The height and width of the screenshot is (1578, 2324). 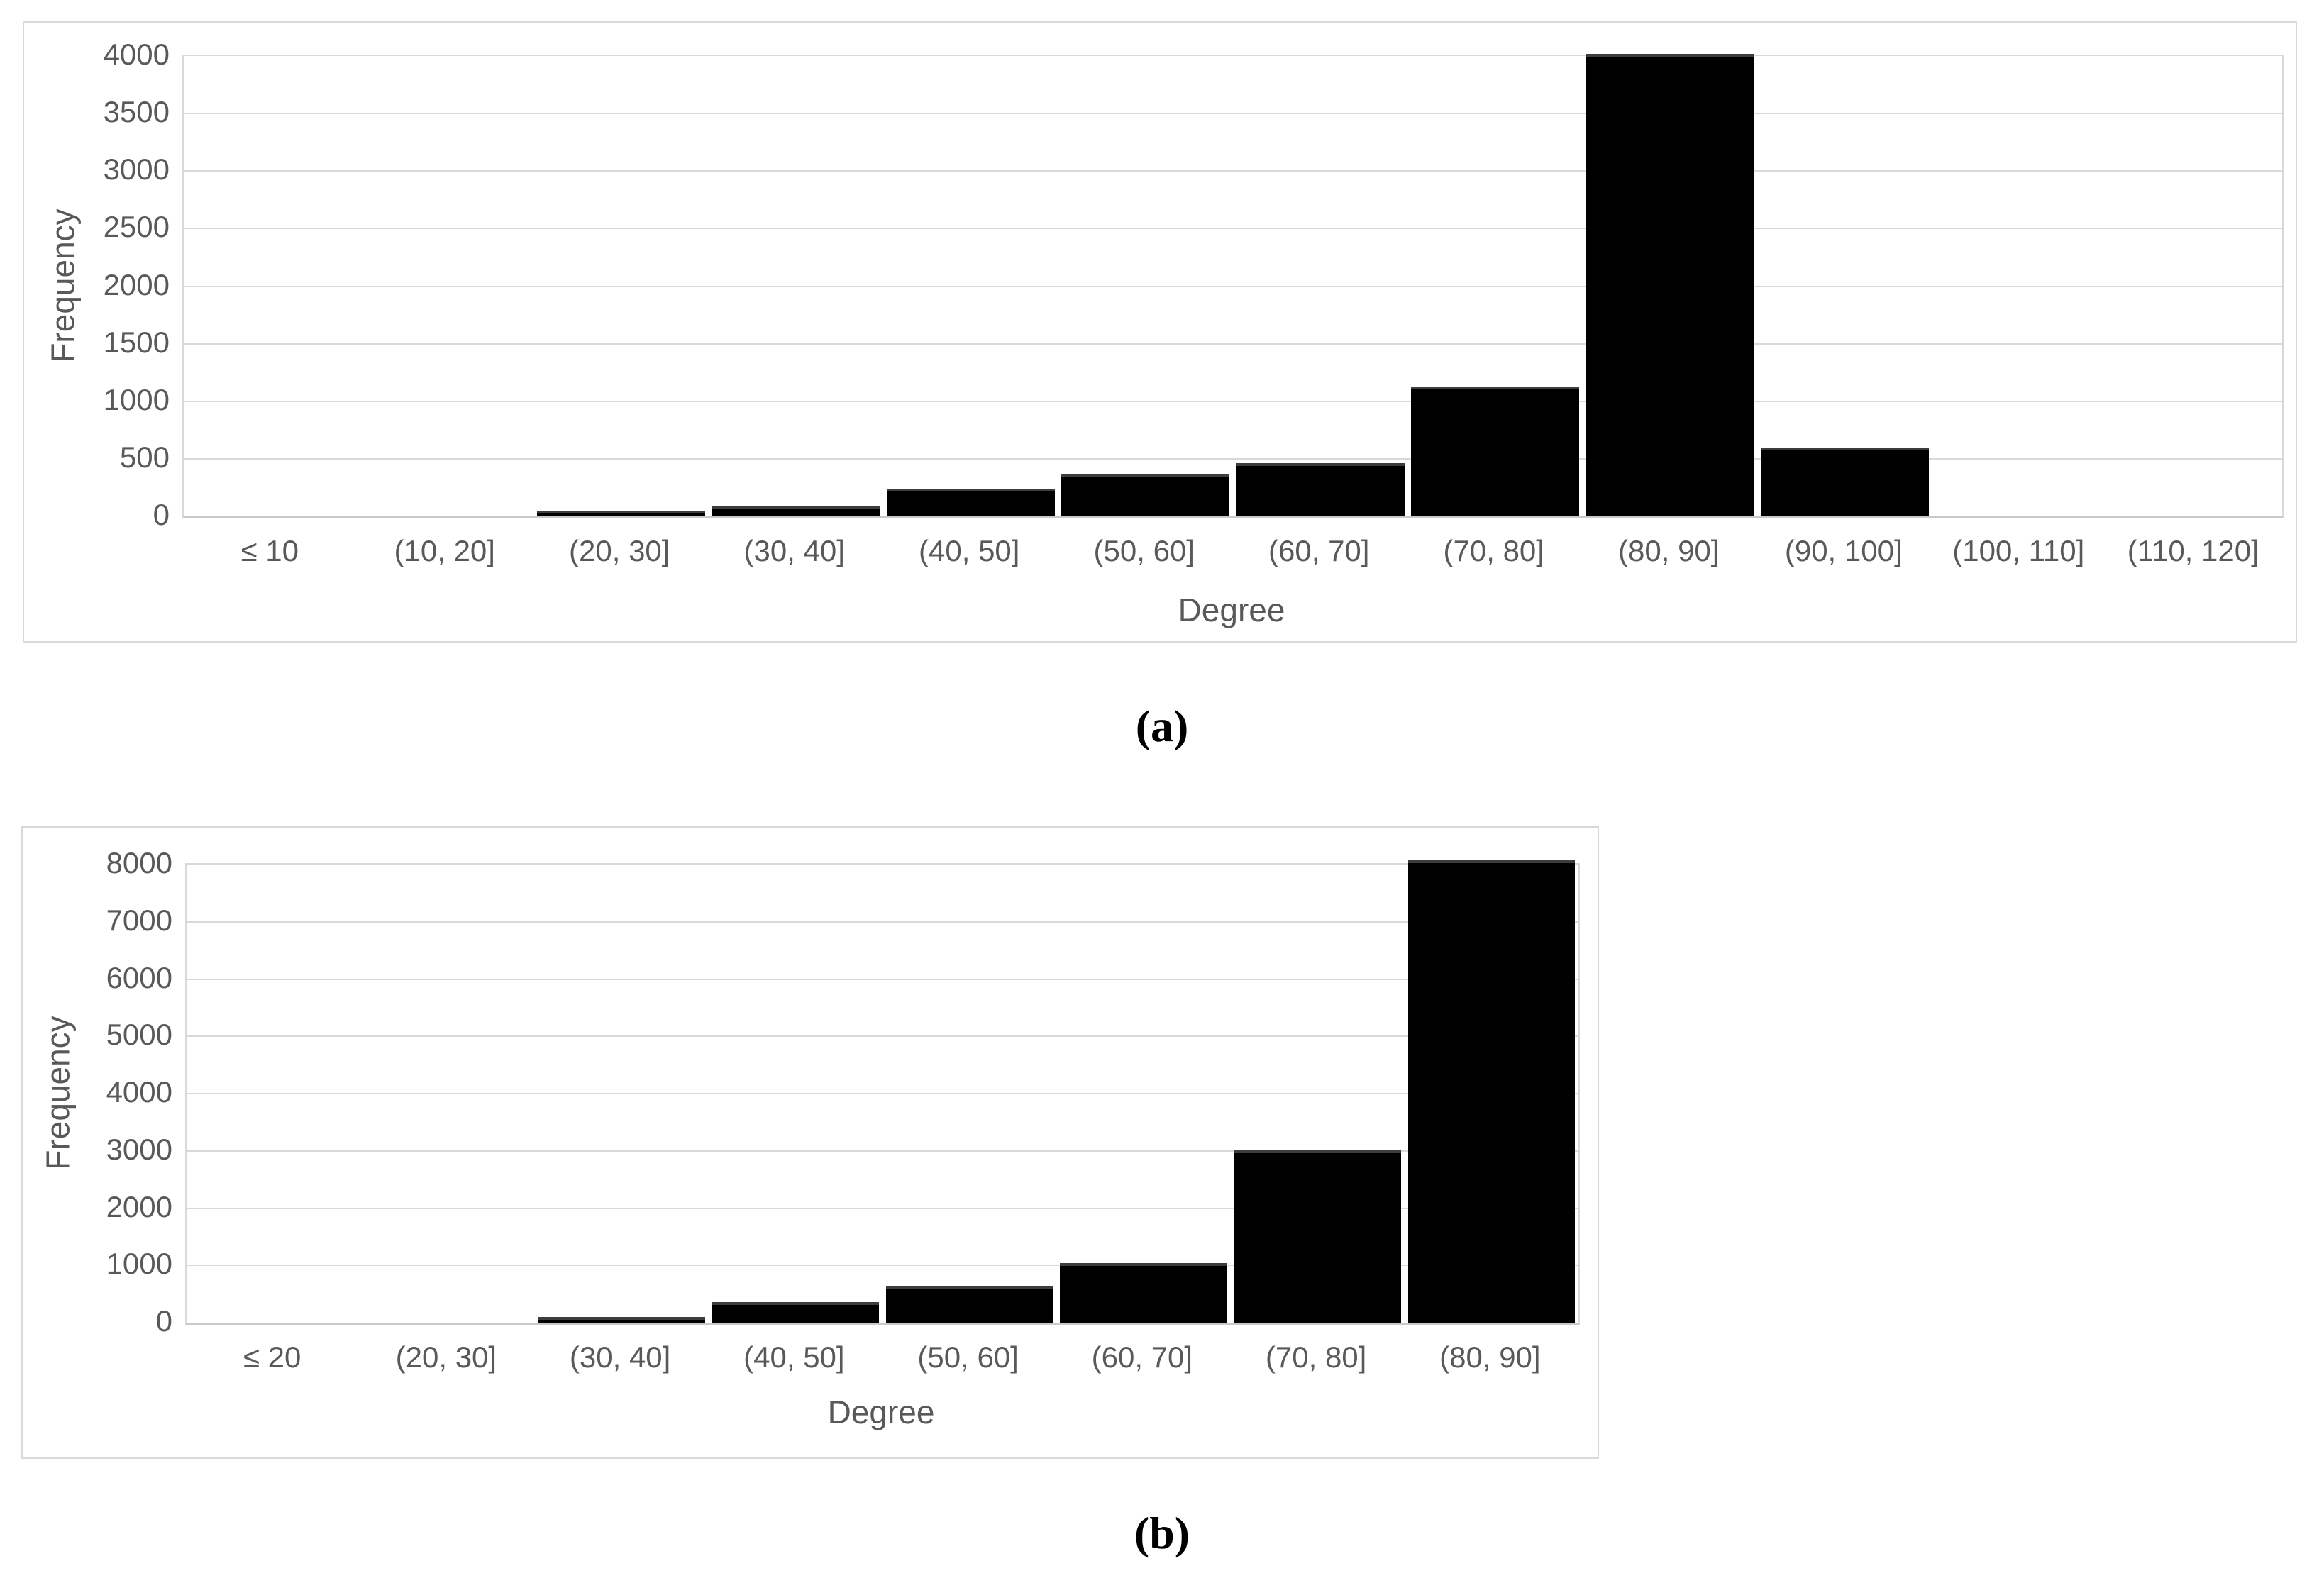 I want to click on y-tick-label: 500, so click(x=144, y=457).